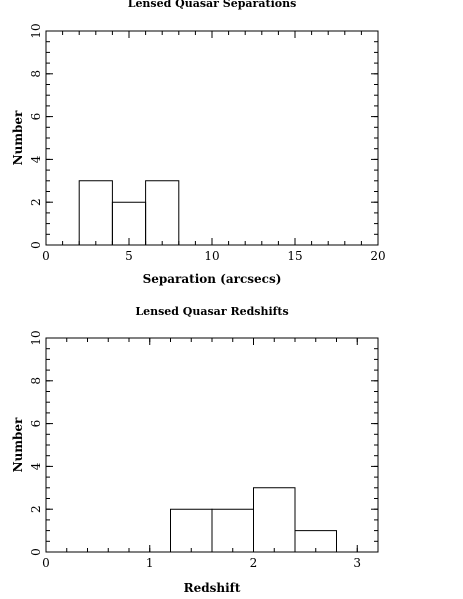  Describe the element at coordinates (18, 444) in the screenshot. I see `redshifts-y-axis-label: Number` at that location.